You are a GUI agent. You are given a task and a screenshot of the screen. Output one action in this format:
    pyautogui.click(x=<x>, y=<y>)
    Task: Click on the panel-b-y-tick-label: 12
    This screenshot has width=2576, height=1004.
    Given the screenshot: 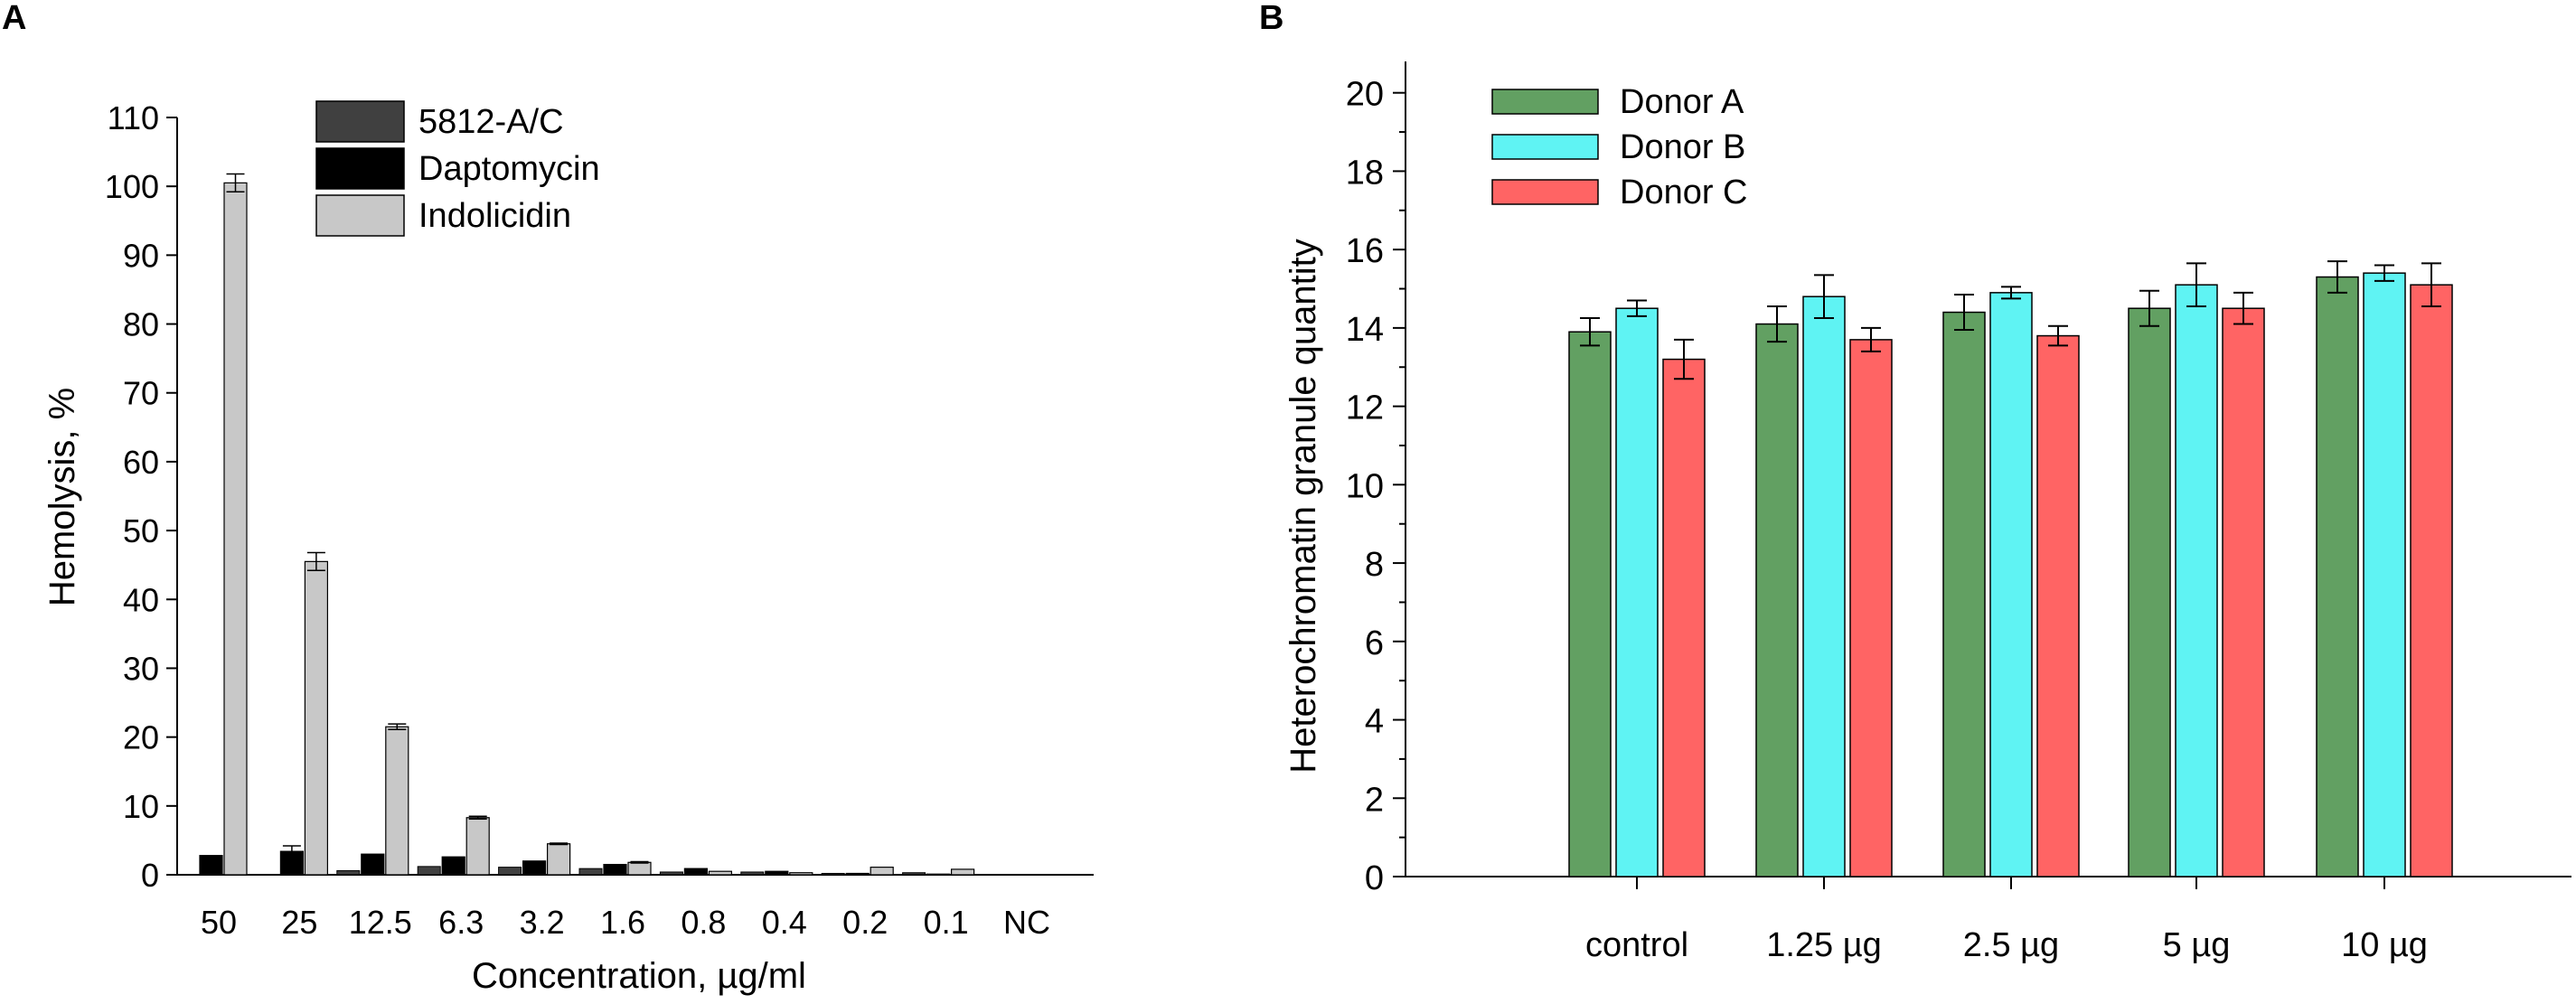 What is the action you would take?
    pyautogui.click(x=1365, y=408)
    